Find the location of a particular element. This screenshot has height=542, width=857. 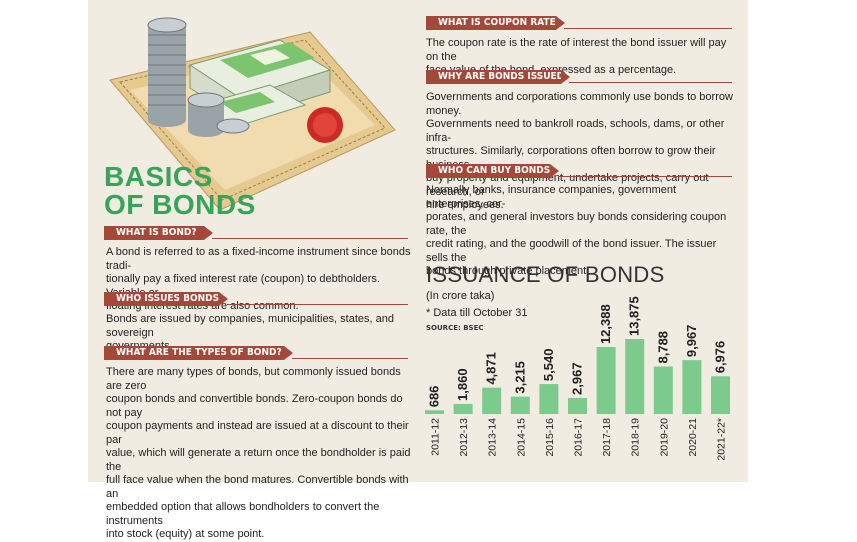

category-label-2017-18: 2017-18 is located at coordinates (607, 437).